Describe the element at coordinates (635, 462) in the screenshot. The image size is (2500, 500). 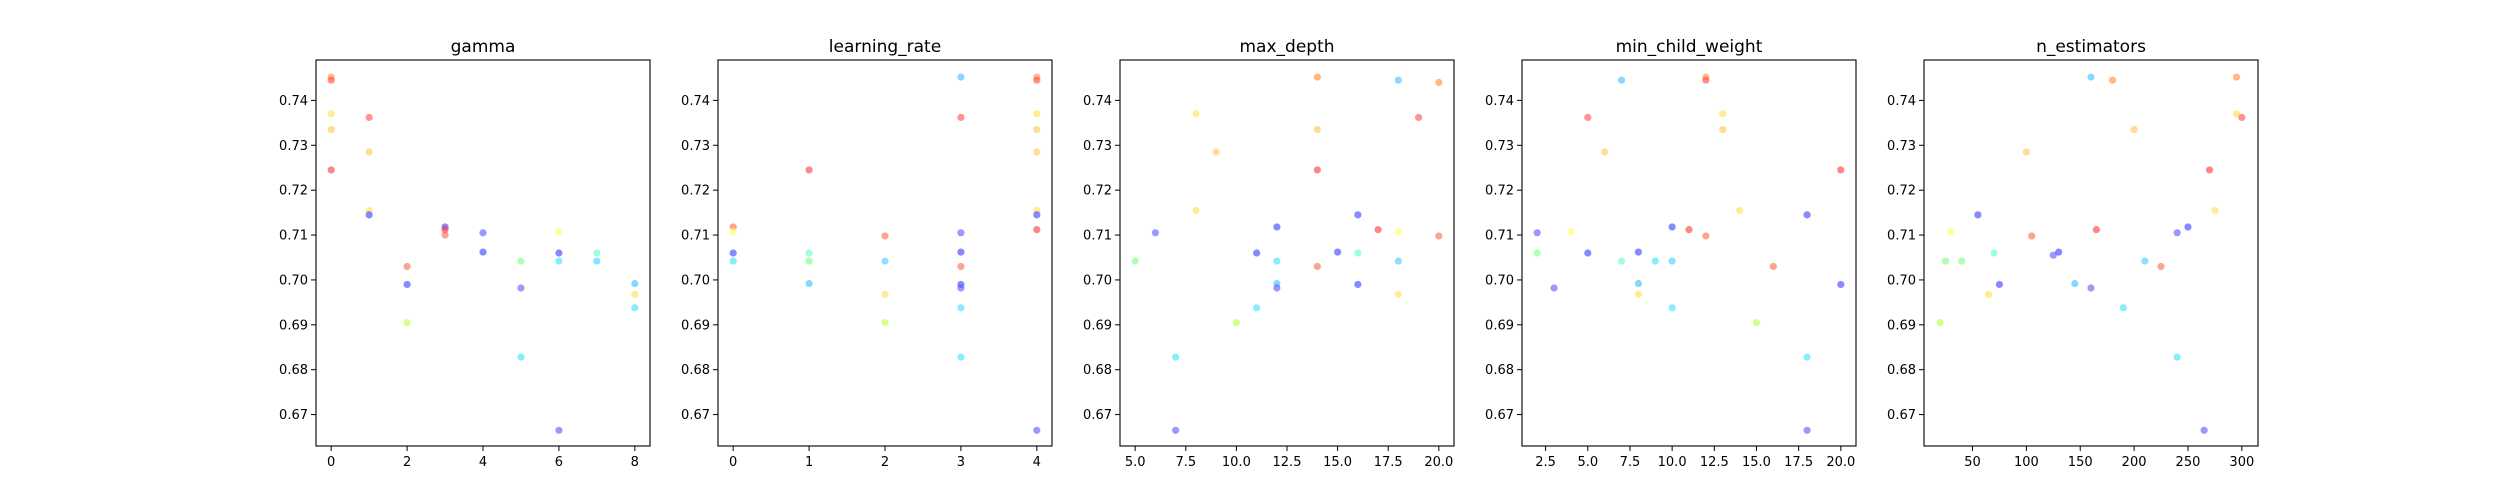
I see `x-tick-label: 8` at that location.